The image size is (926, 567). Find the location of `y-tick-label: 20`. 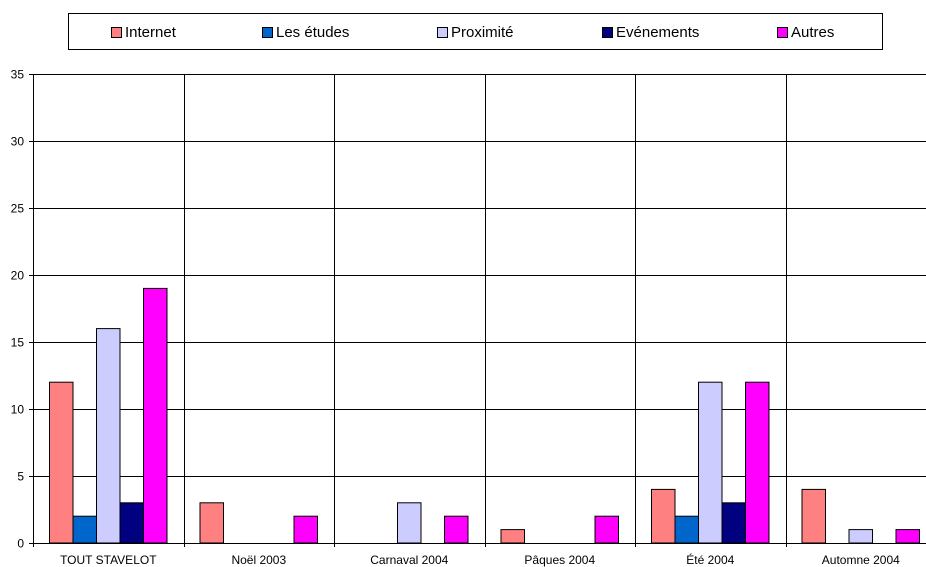

y-tick-label: 20 is located at coordinates (18, 276).